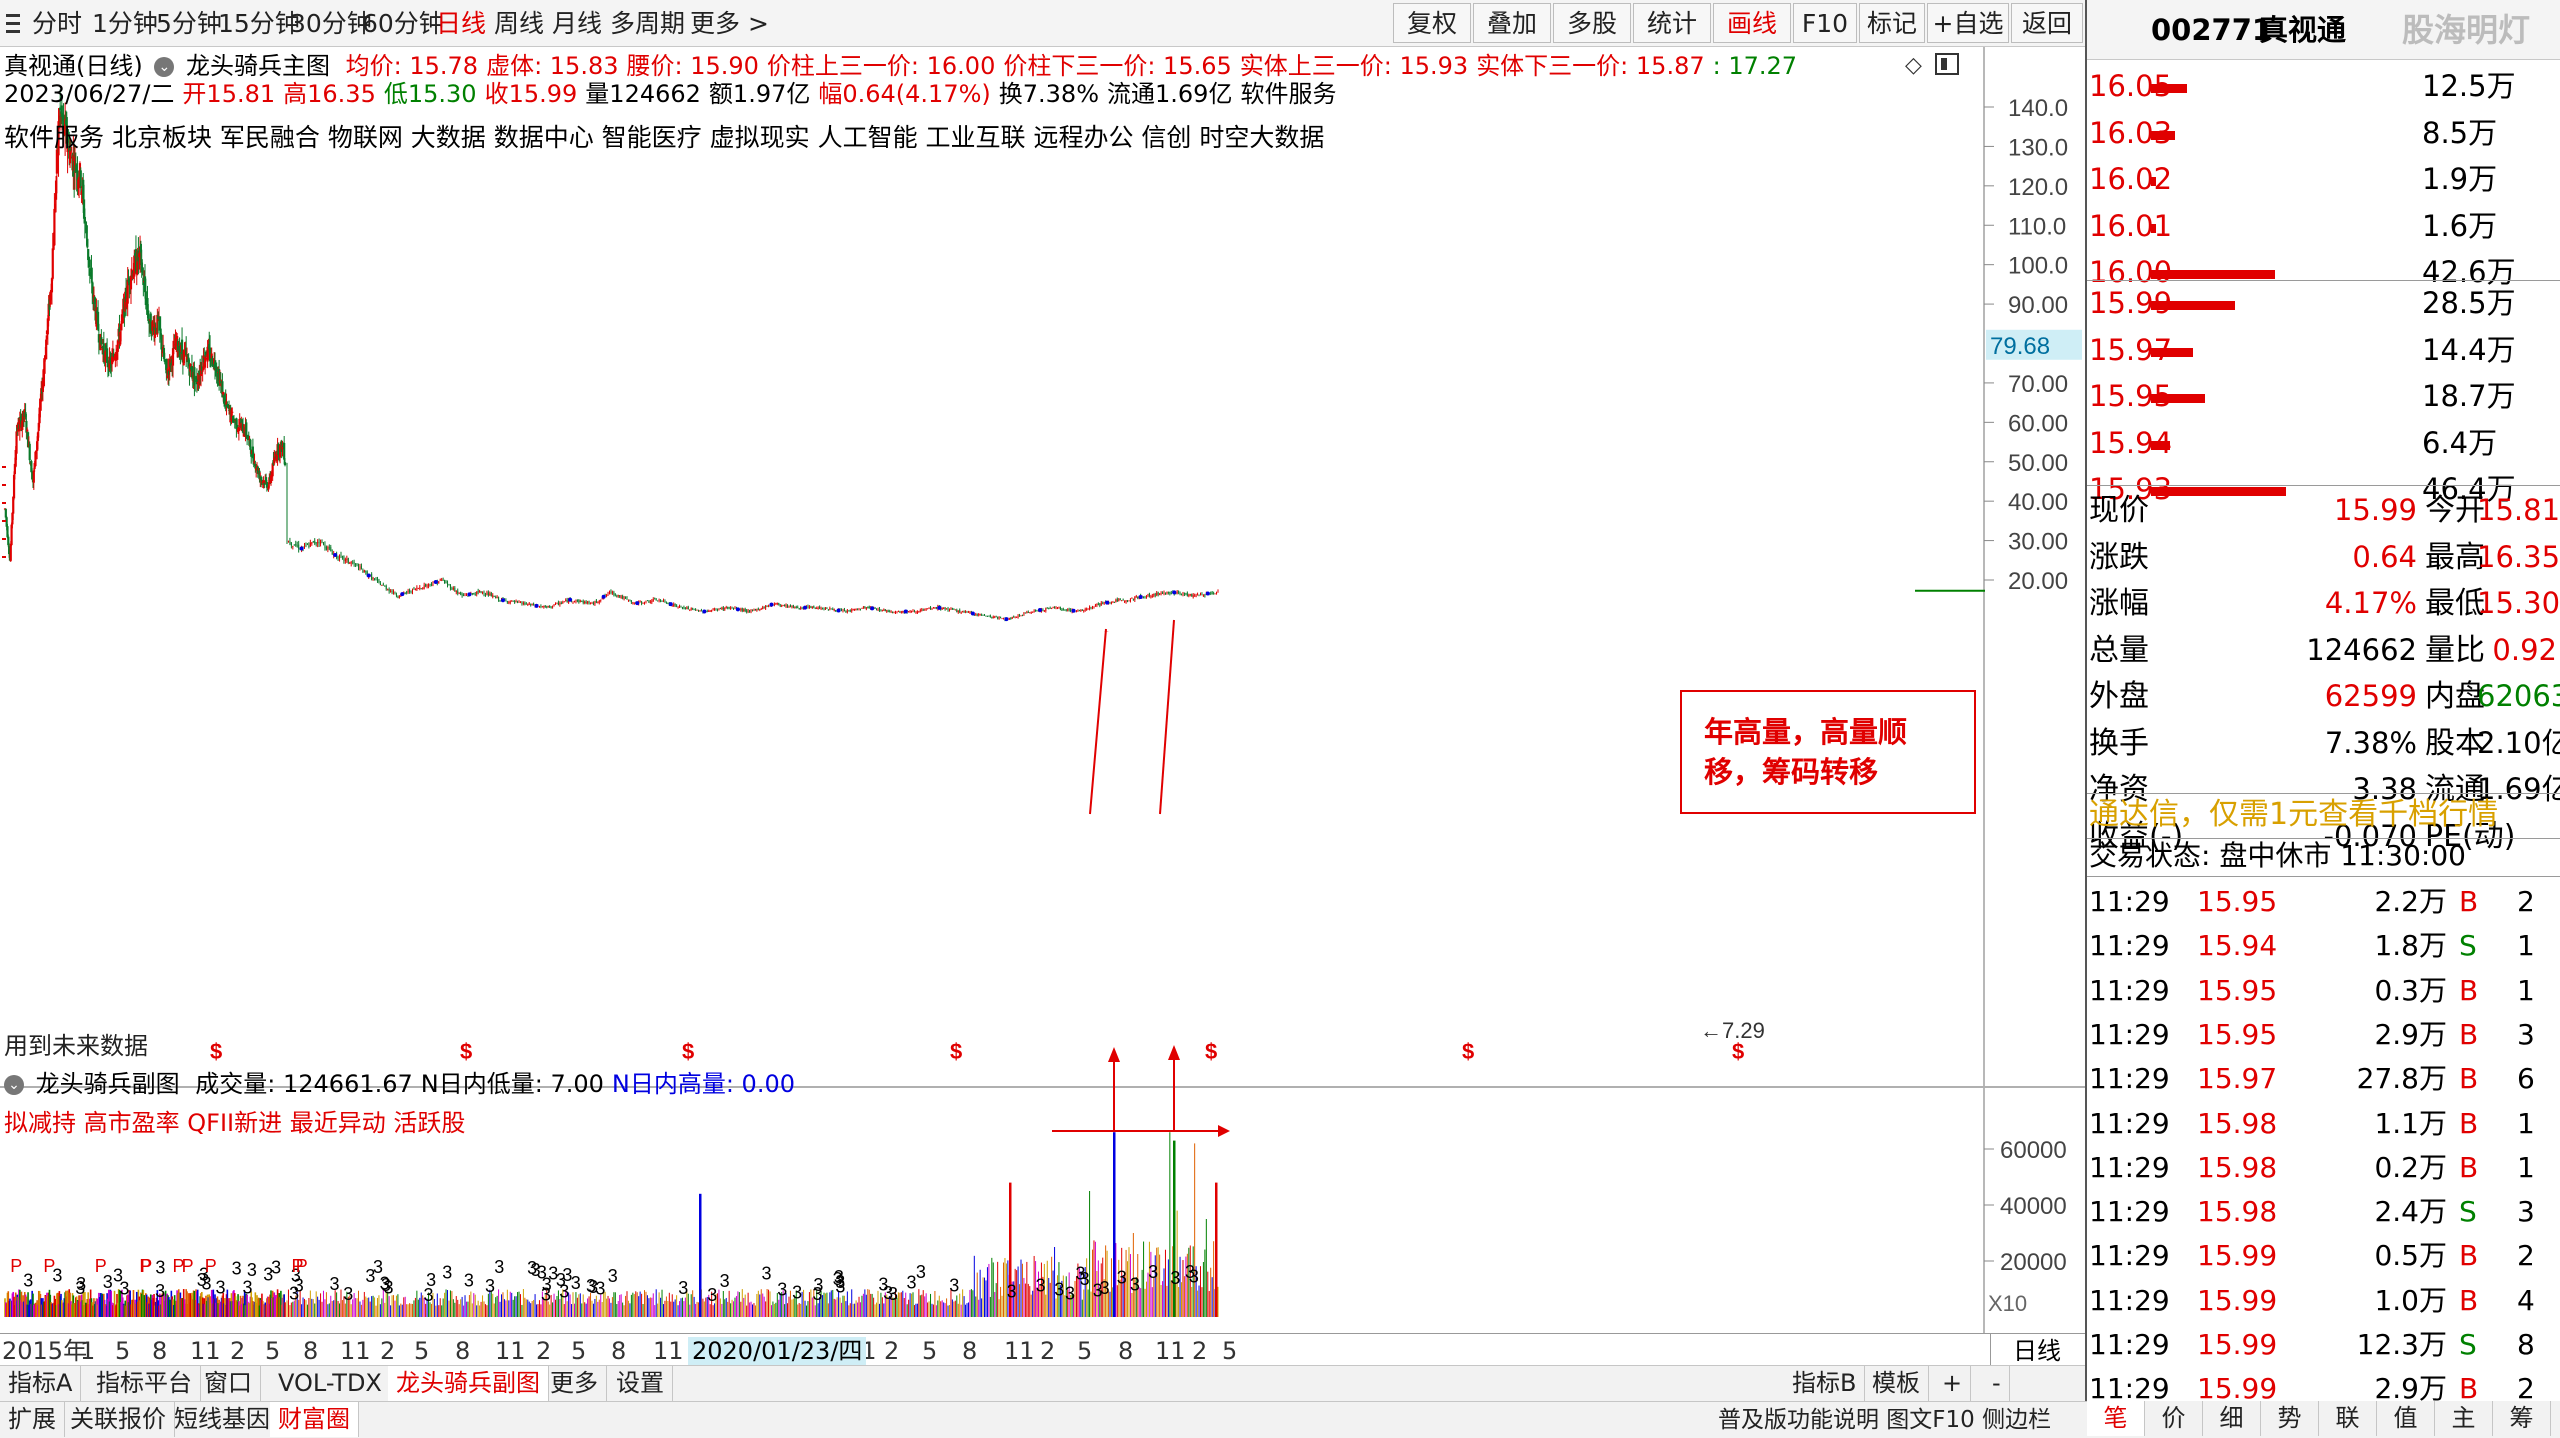 The image size is (2560, 1438). I want to click on period-tab: 5分钟, so click(189, 23).